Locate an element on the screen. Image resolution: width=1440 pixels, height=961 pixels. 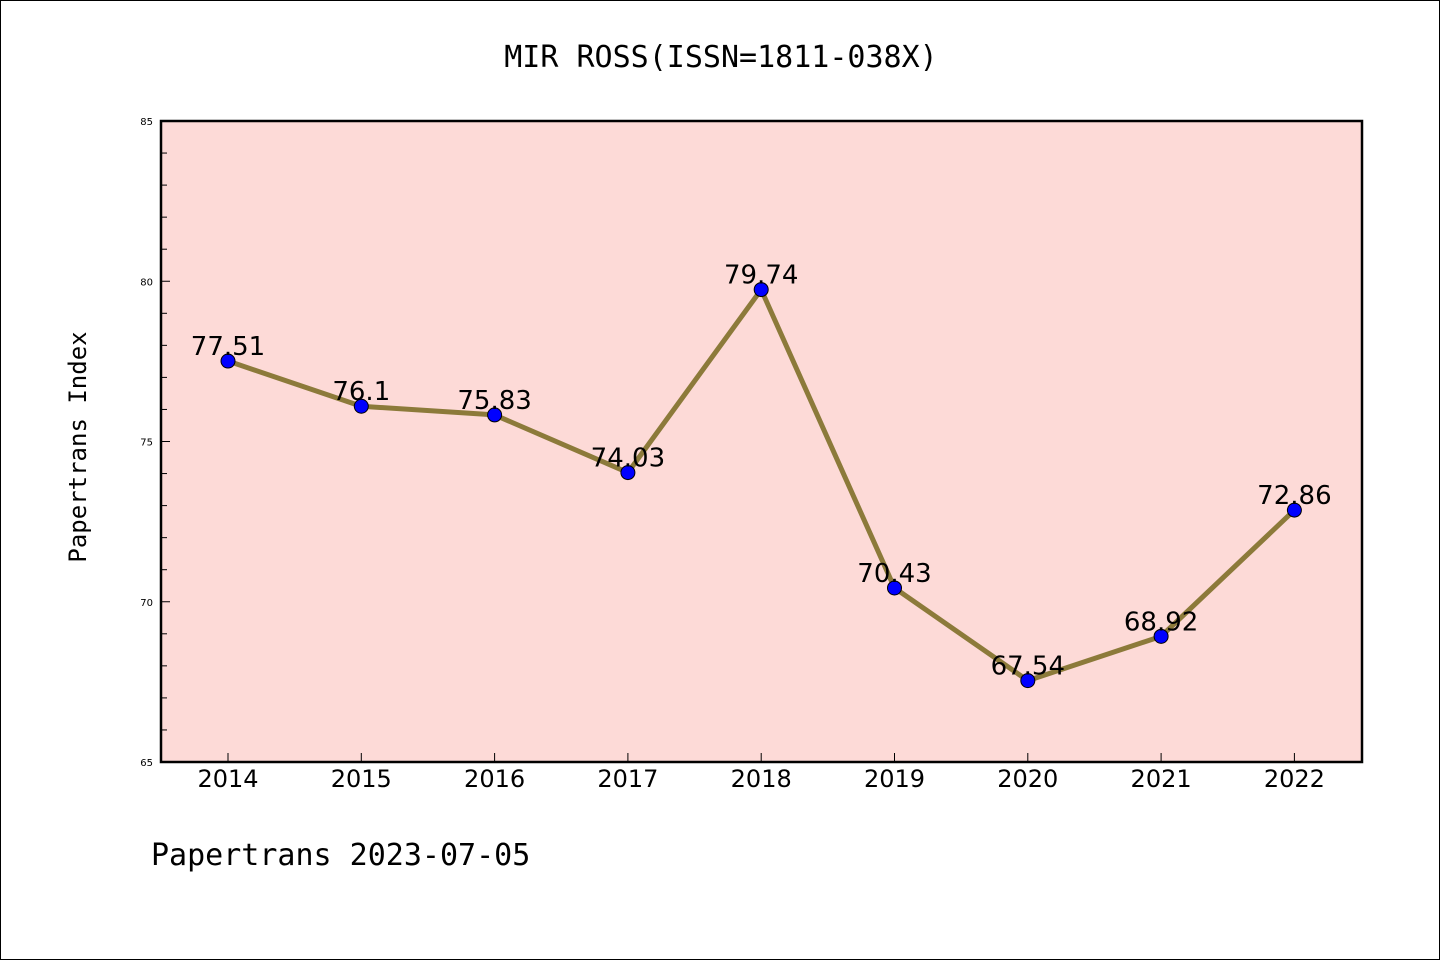
data-label: 74.03 is located at coordinates (628, 459).